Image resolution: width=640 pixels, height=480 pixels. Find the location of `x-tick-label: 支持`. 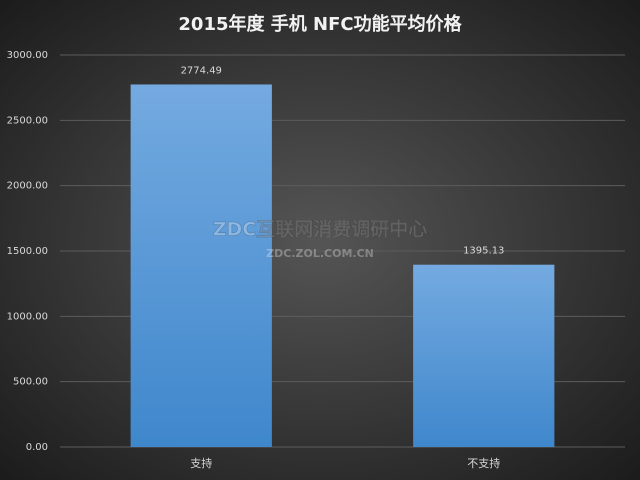

x-tick-label: 支持 is located at coordinates (201, 463).